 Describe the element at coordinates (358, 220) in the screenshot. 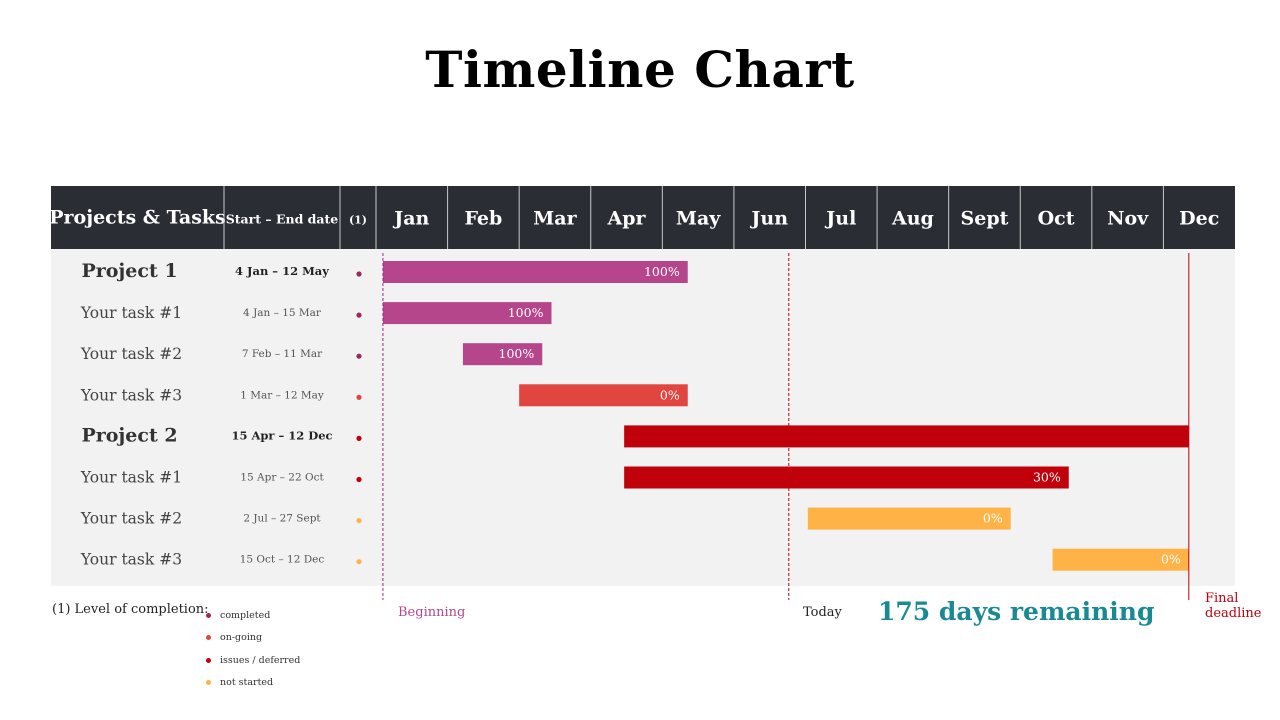

I see `header-level: (1)` at that location.